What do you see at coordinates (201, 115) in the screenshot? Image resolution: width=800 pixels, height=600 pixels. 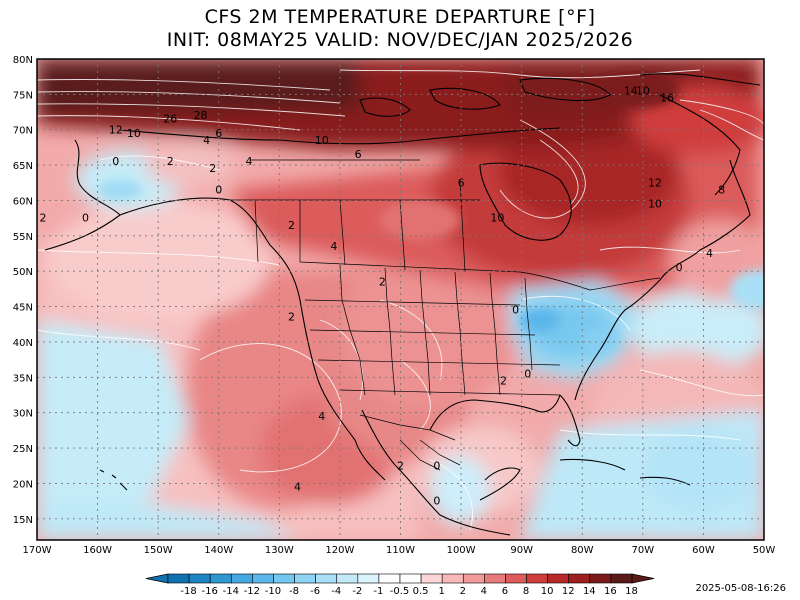 I see `contour-label: 28` at bounding box center [201, 115].